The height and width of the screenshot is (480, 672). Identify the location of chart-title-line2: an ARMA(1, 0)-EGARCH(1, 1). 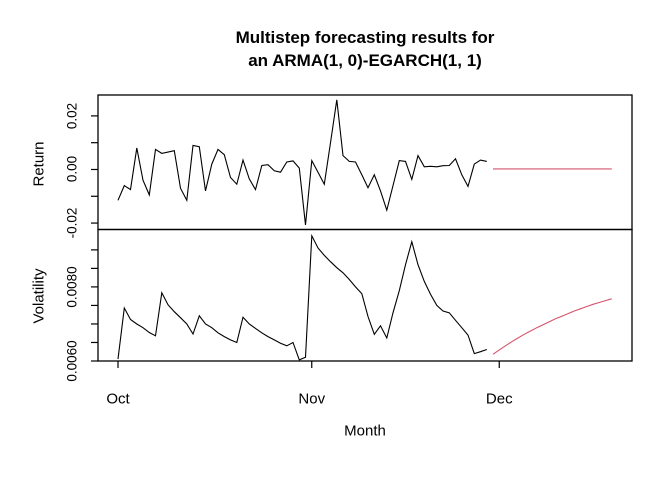
(365, 60).